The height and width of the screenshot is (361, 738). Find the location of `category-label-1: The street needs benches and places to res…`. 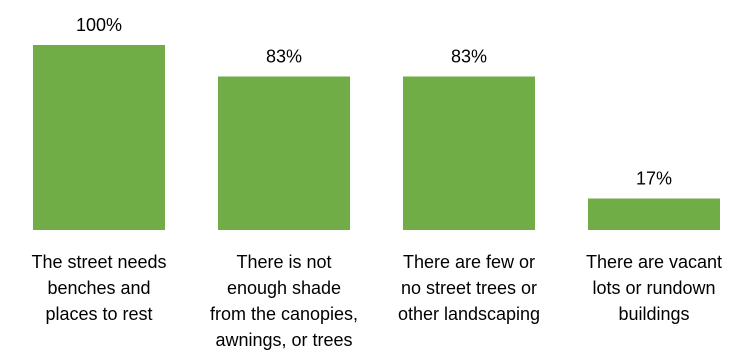

category-label-1: The street needs benches and places to res… is located at coordinates (98, 288).